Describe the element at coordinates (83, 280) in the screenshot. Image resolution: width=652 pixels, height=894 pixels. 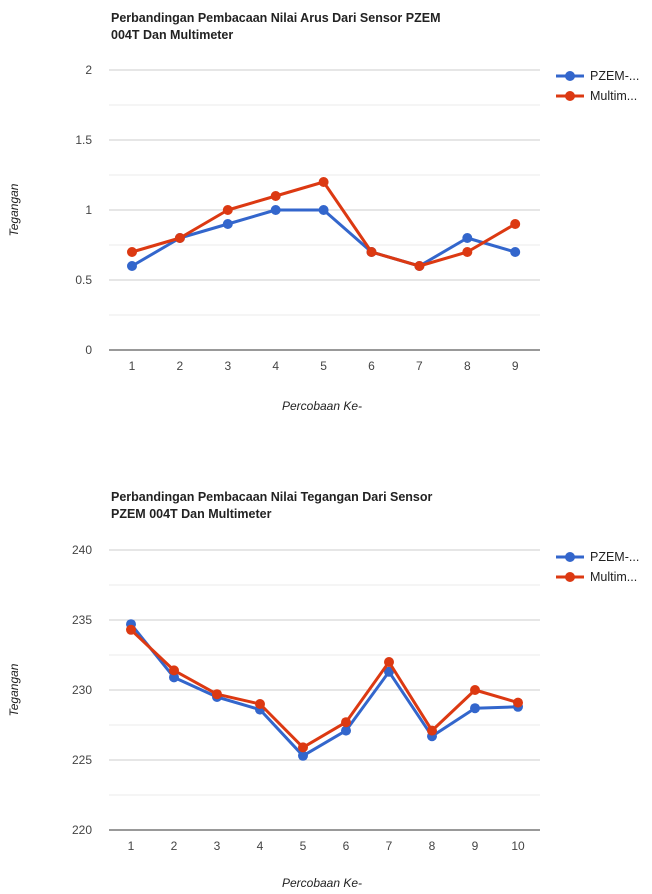
I see `y-tick-label: 0.5` at that location.